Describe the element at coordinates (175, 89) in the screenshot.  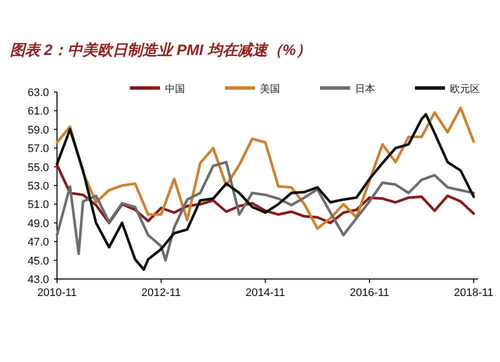
I see `legend-label: 中国` at that location.